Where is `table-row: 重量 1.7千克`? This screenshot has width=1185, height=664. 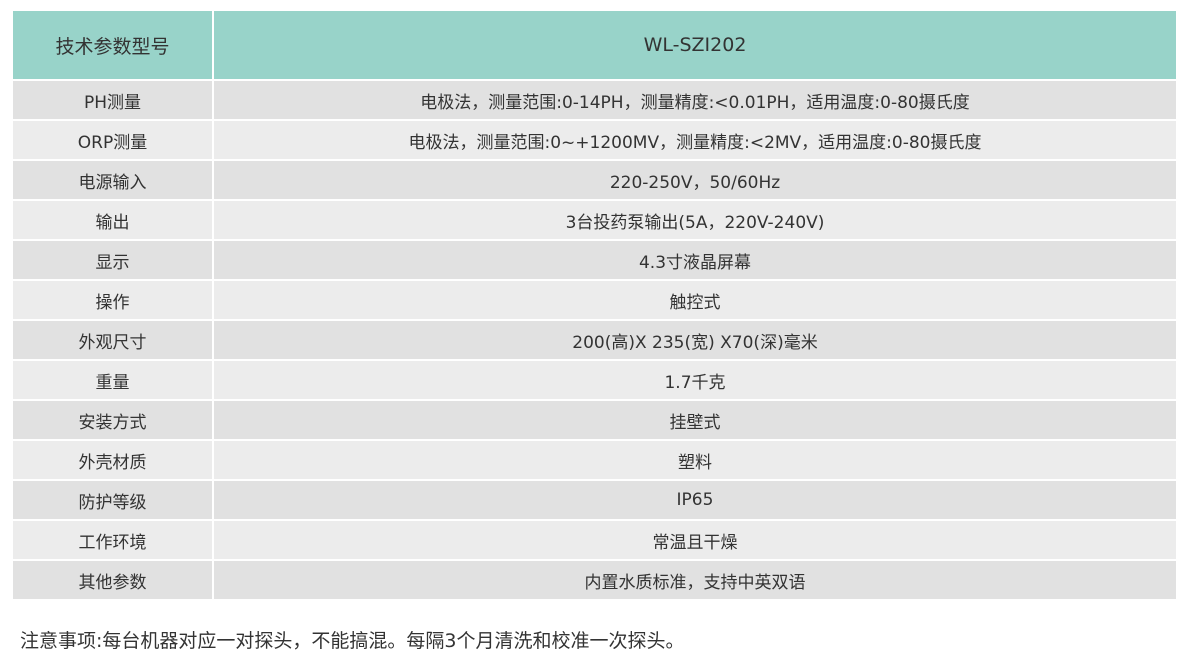 table-row: 重量 1.7千克 is located at coordinates (594, 380).